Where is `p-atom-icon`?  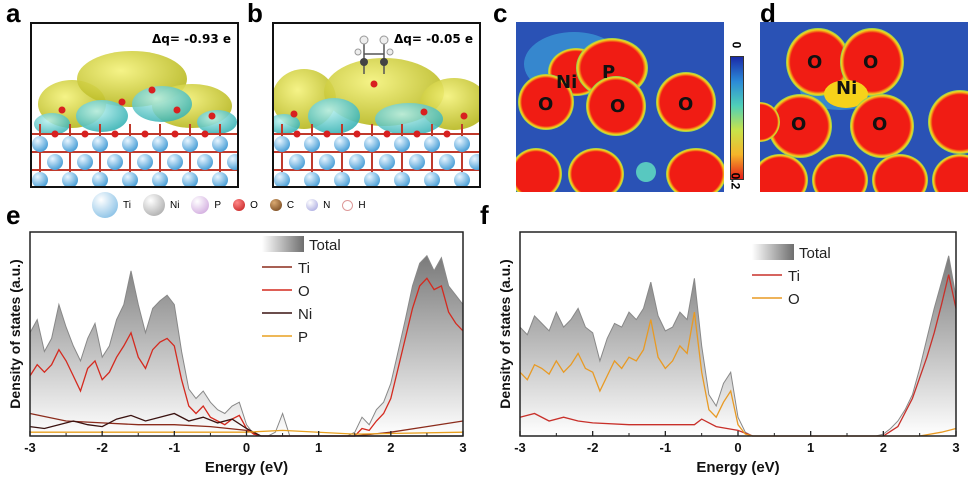
p-atom-icon is located at coordinates (200, 205).